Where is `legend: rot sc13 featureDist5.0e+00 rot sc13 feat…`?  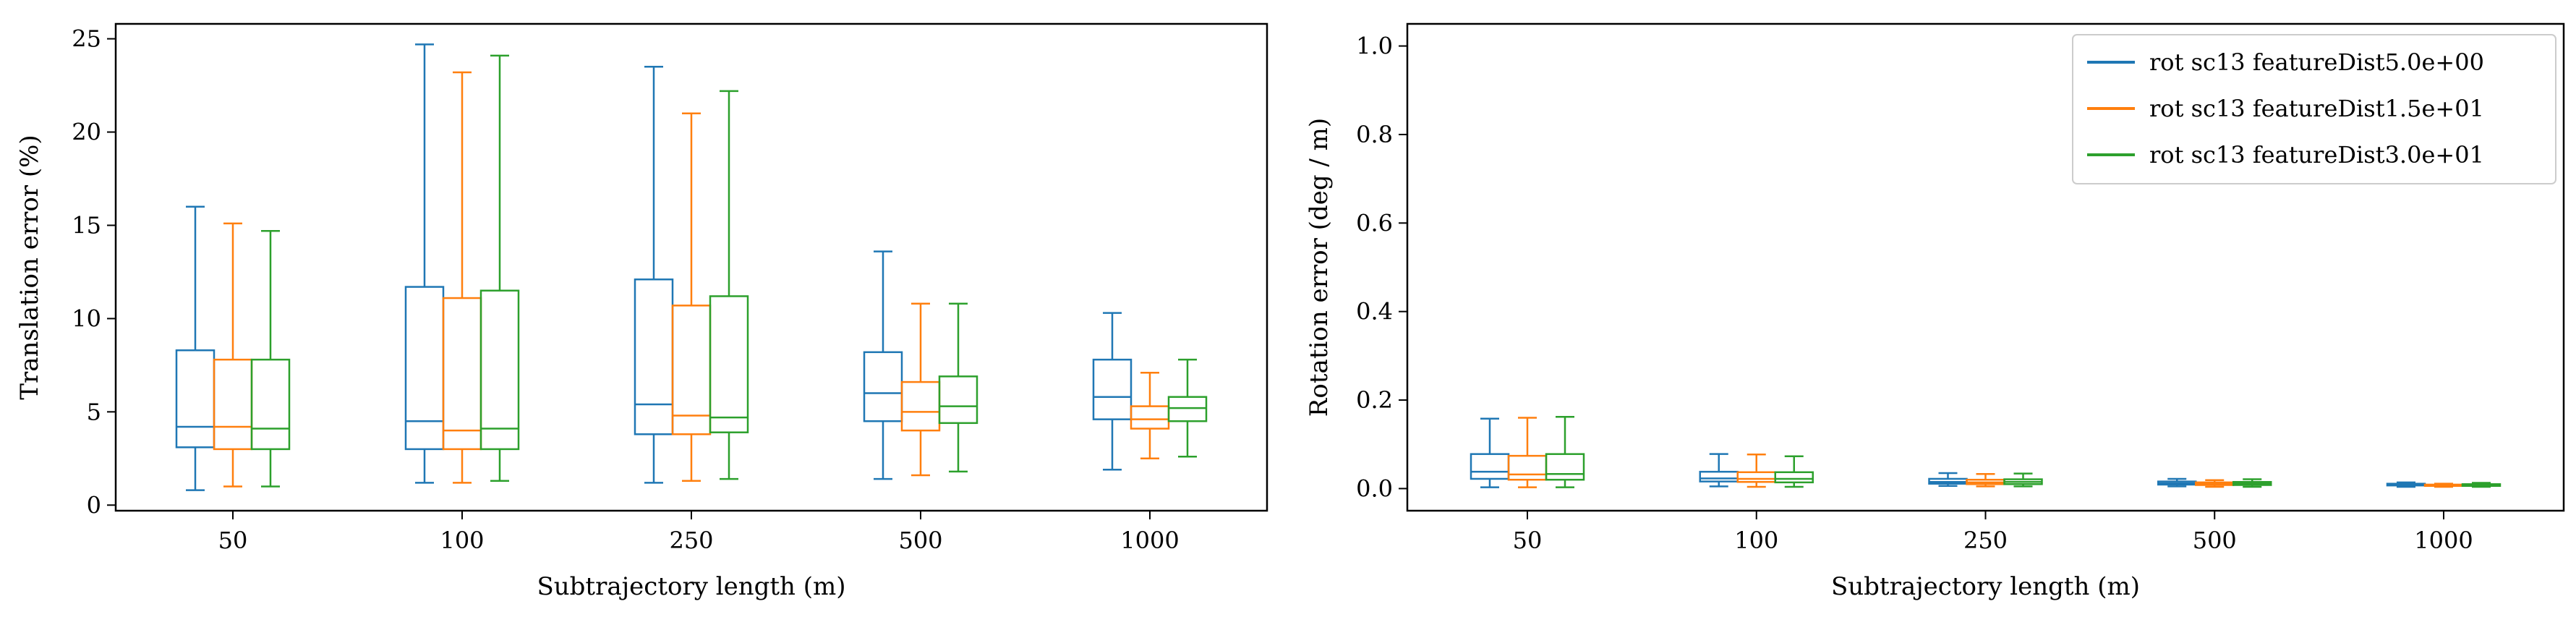
legend: rot sc13 featureDist5.0e+00 rot sc13 feat… is located at coordinates (2314, 109).